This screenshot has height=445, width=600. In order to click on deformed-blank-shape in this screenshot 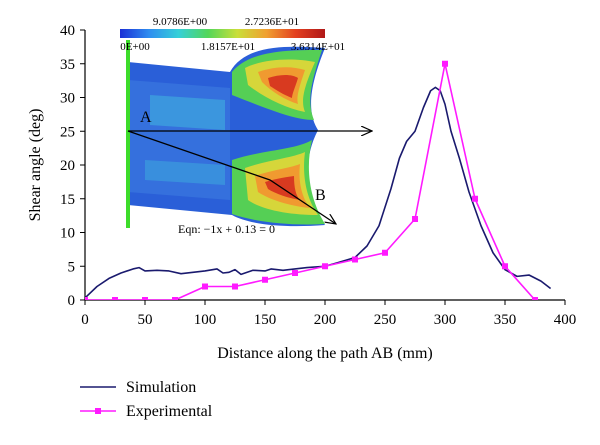, I will do `click(226, 136)`.